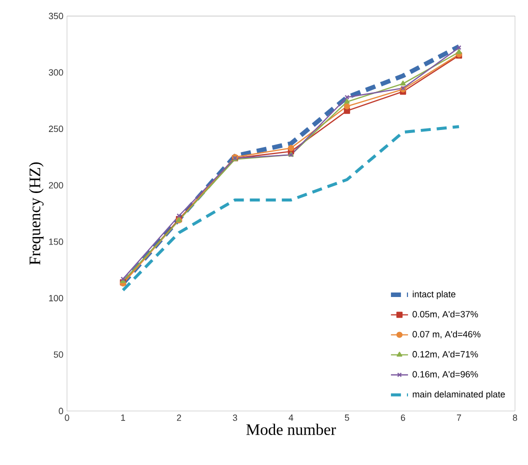 Image resolution: width=528 pixels, height=465 pixels. What do you see at coordinates (445, 314) in the screenshot?
I see `legend-label: 0.05m, A'd=37%` at bounding box center [445, 314].